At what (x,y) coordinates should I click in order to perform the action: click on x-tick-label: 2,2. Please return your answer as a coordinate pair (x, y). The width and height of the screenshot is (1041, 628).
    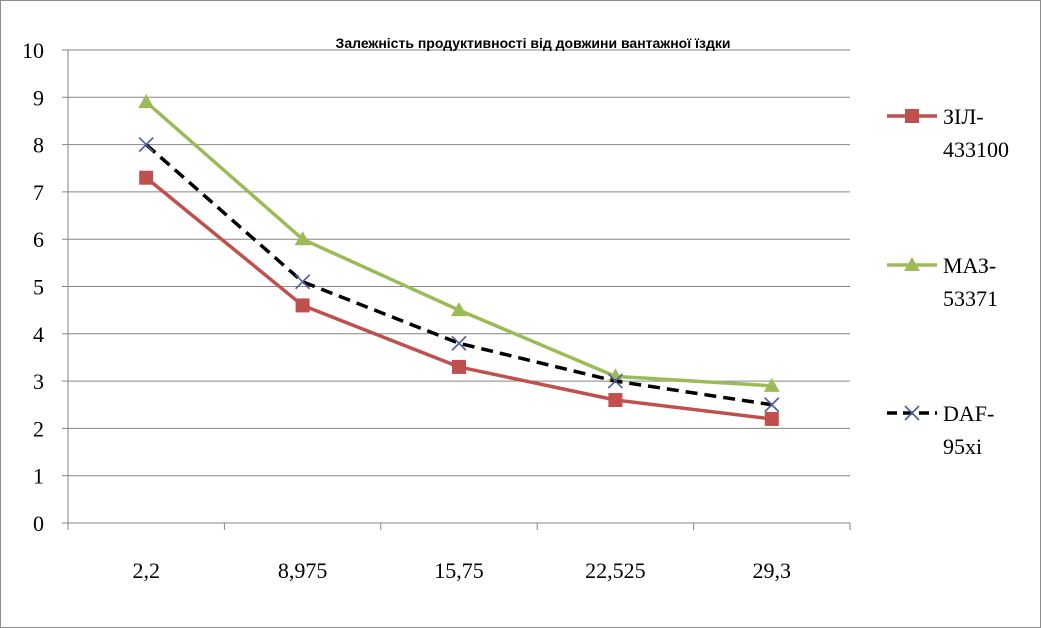
    Looking at the image, I should click on (146, 570).